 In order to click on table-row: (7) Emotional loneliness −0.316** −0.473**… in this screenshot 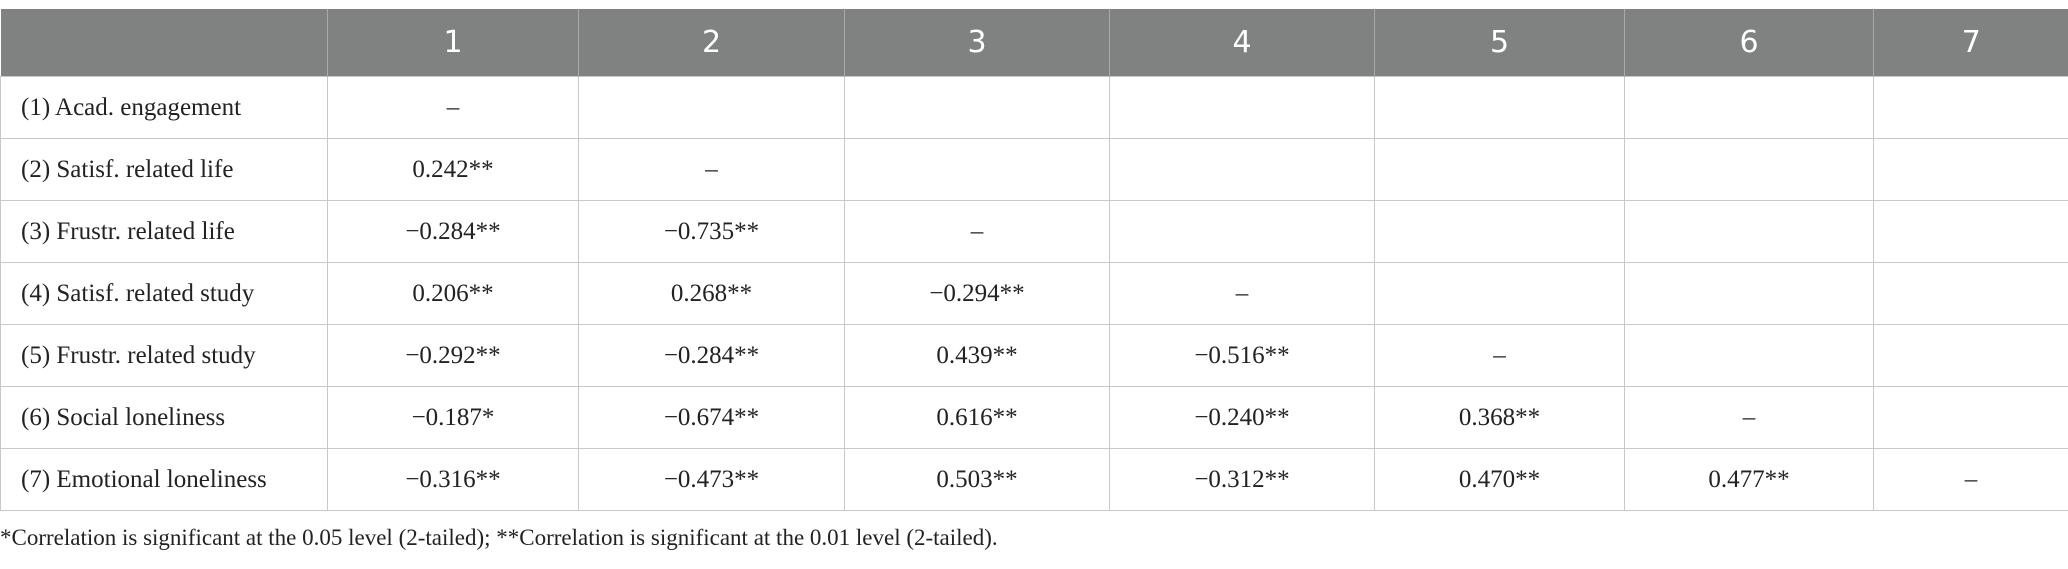, I will do `click(1034, 479)`.